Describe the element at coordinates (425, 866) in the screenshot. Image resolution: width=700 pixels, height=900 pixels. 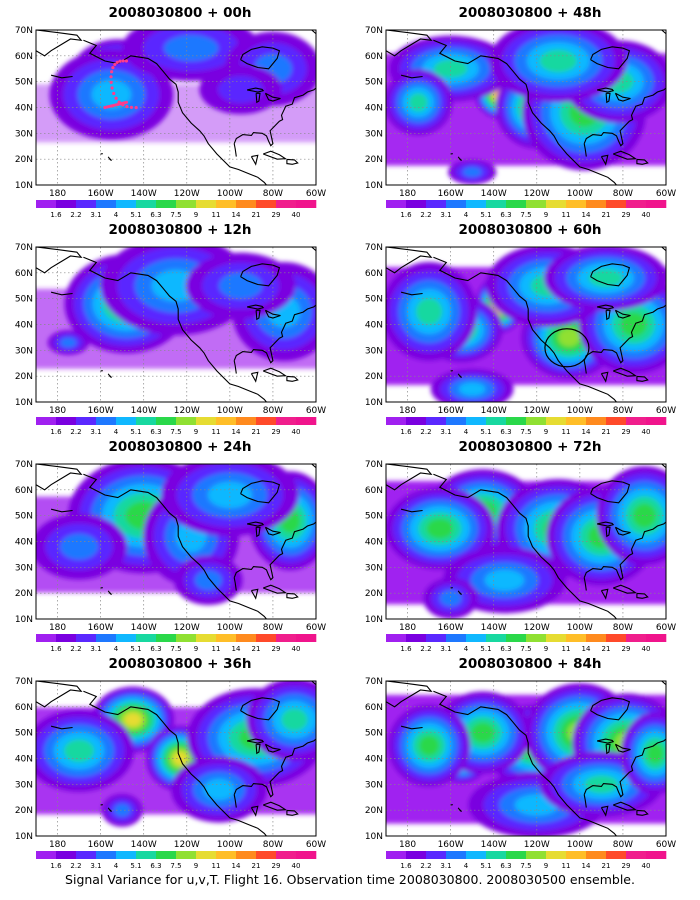
I see `colorbar-label: 2.2` at that location.